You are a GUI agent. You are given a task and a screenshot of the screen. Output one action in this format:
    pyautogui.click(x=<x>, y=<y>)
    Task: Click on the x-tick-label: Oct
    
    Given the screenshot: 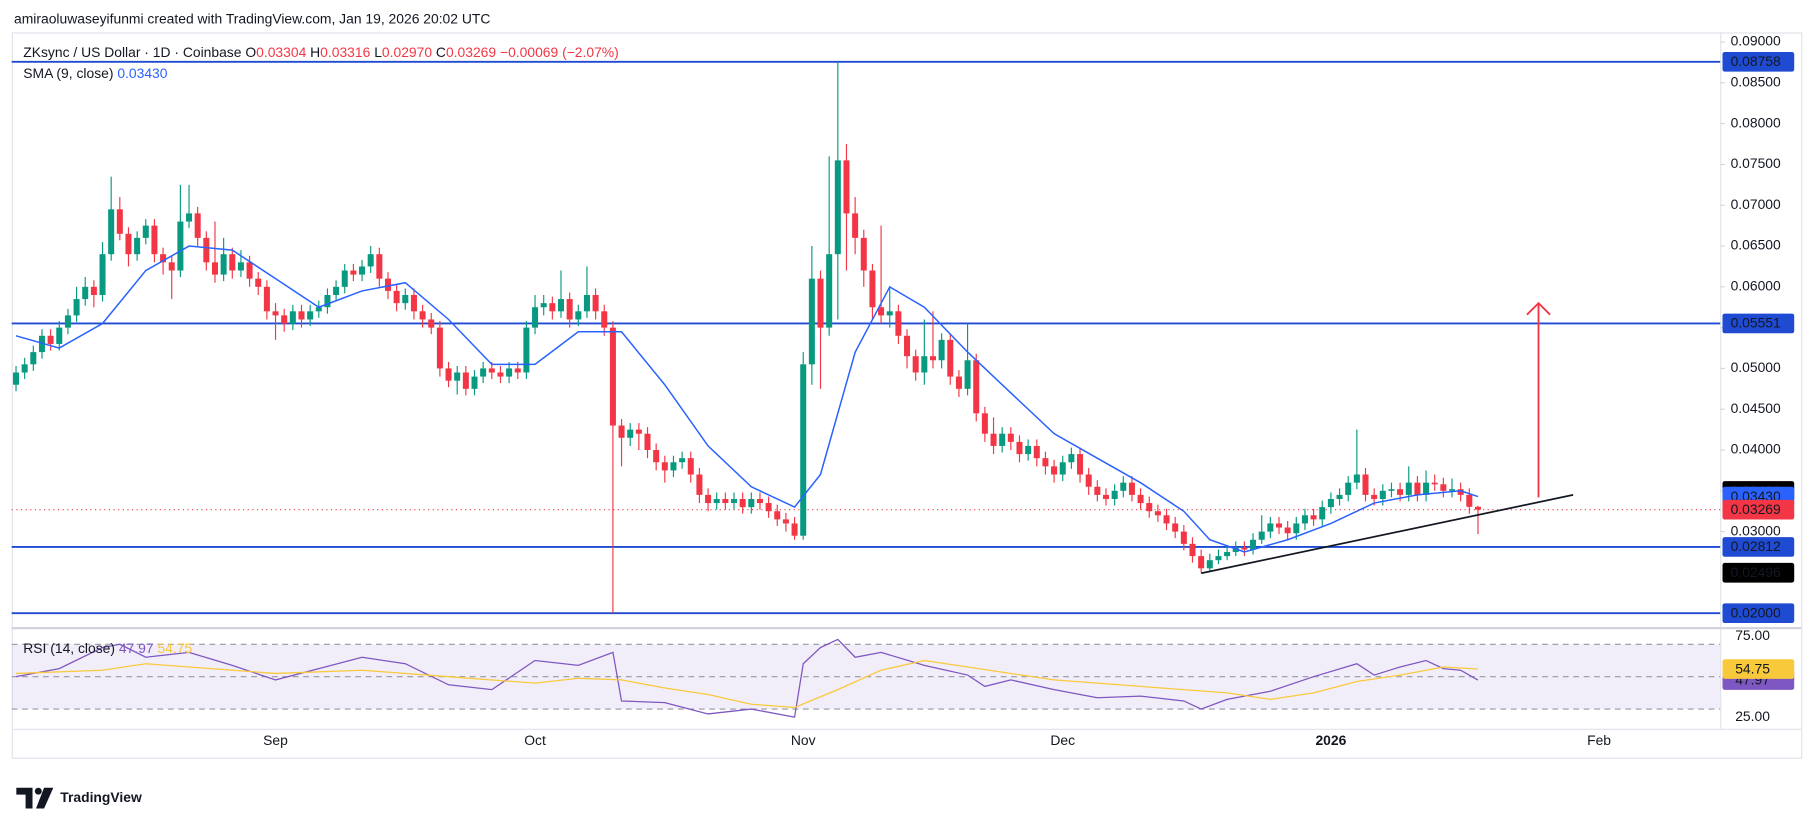 What is the action you would take?
    pyautogui.click(x=535, y=740)
    